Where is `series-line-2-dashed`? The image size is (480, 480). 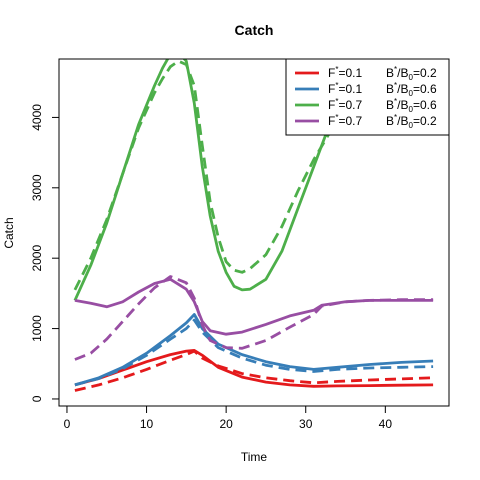 series-line-2-dashed is located at coordinates (254, 352).